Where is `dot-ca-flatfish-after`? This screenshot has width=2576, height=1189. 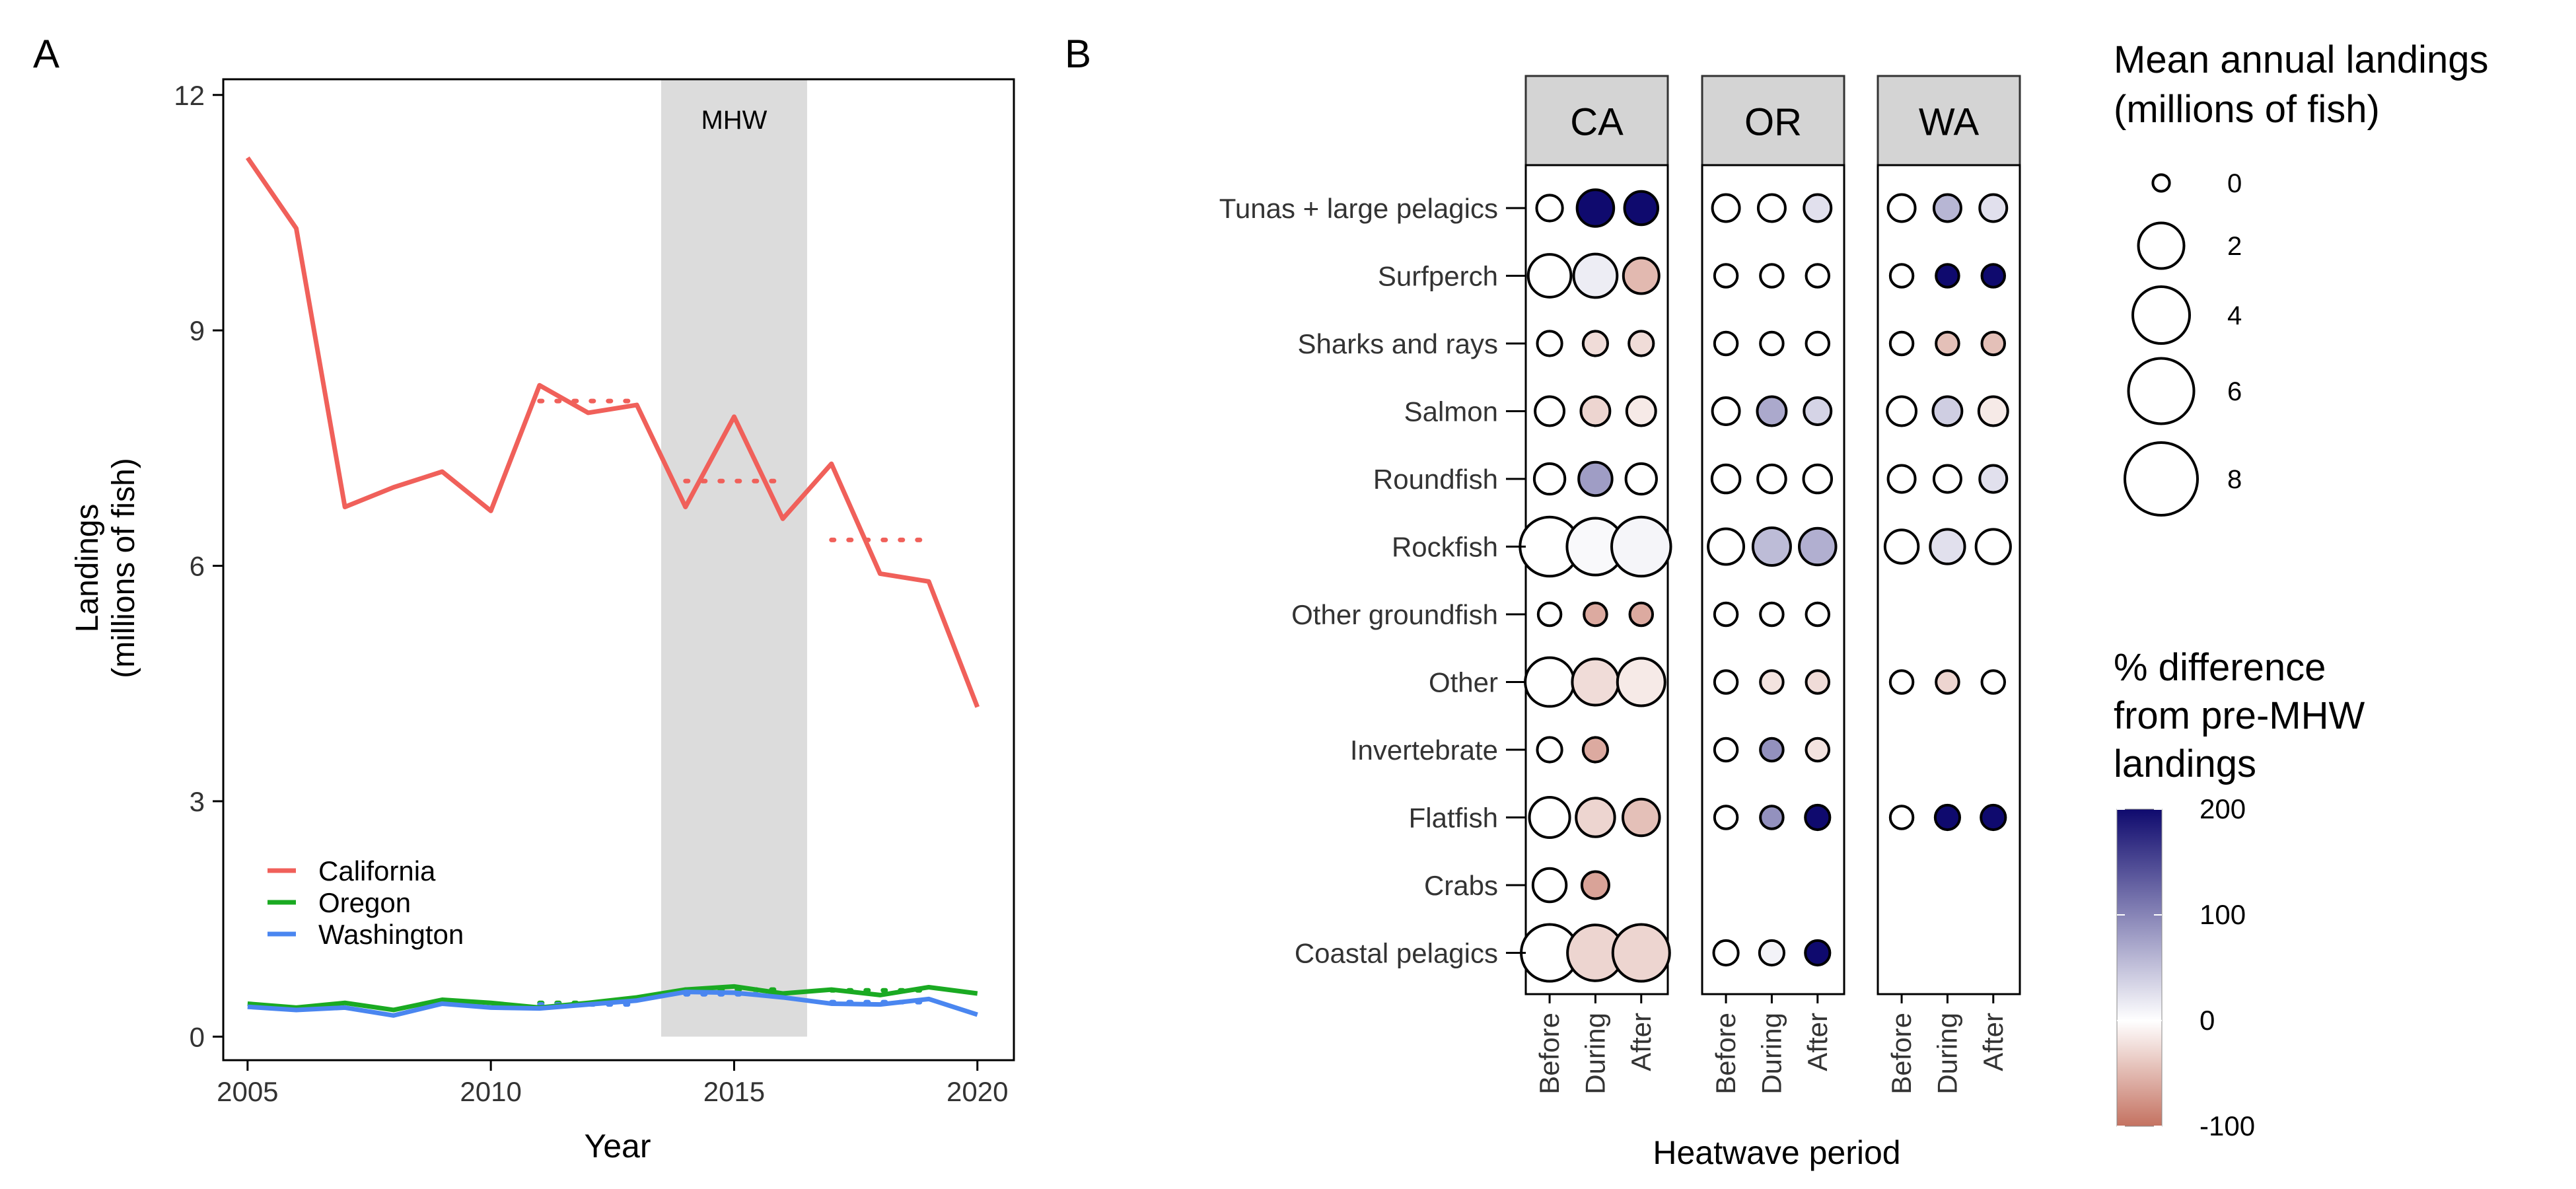
dot-ca-flatfish-after is located at coordinates (1642, 817).